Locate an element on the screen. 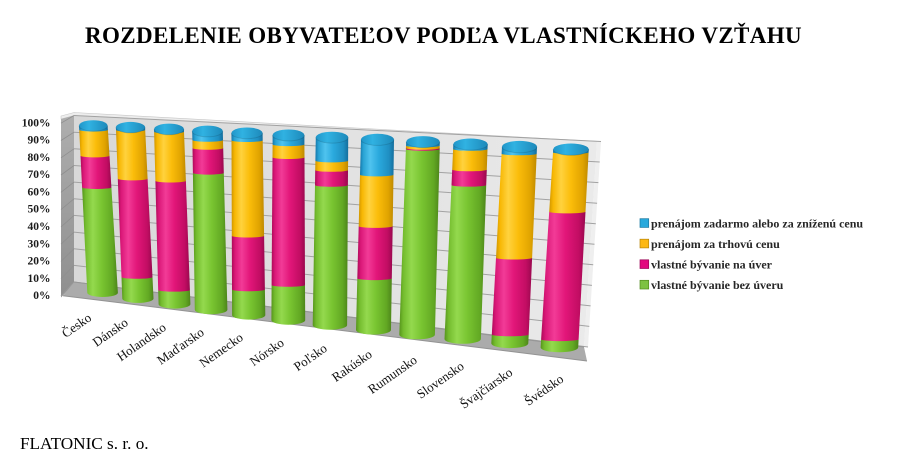 This screenshot has width=904, height=476. svg-text:prenájom zadarmo alebo za zníž: prenájom zadarmo alebo za zníženú cenu is located at coordinates (757, 223).